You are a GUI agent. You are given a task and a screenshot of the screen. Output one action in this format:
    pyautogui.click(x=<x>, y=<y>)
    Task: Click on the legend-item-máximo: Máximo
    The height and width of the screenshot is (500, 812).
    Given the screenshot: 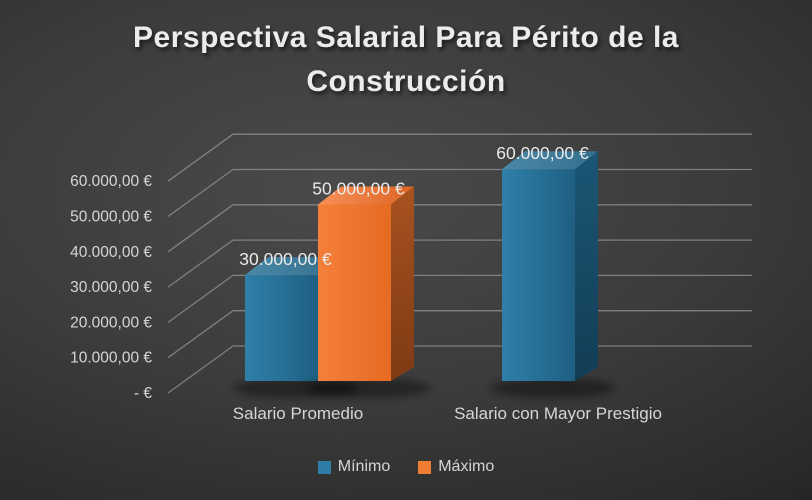 What is the action you would take?
    pyautogui.click(x=456, y=467)
    